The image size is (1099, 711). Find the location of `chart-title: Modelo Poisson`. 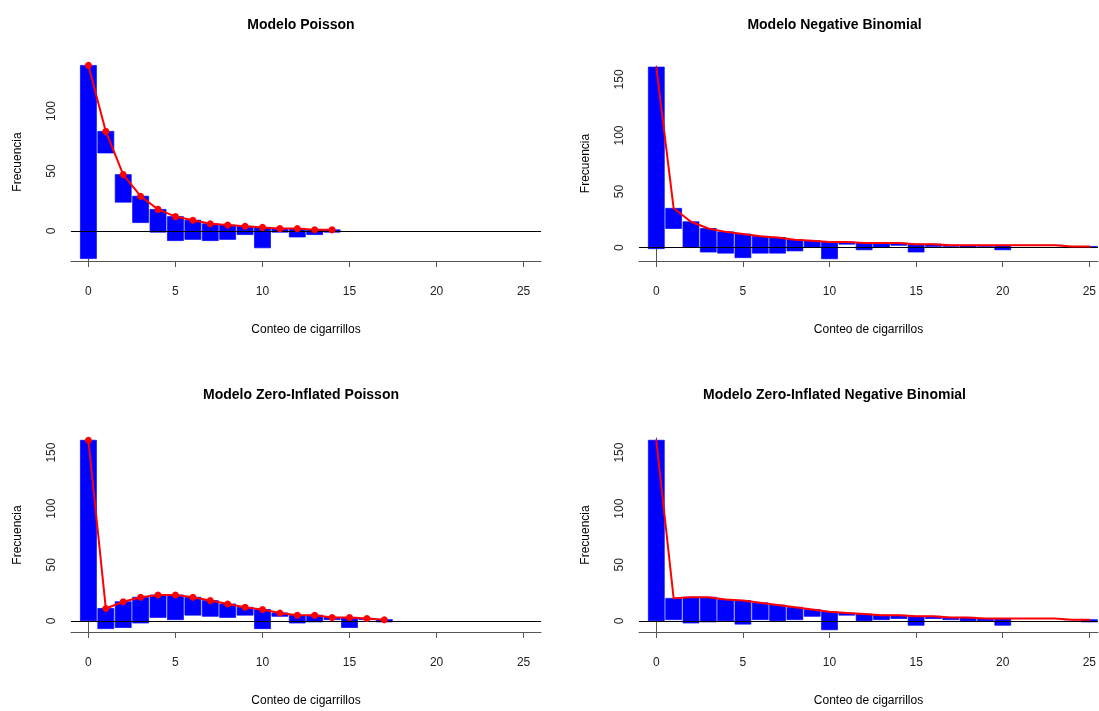

chart-title: Modelo Poisson is located at coordinates (301, 24).